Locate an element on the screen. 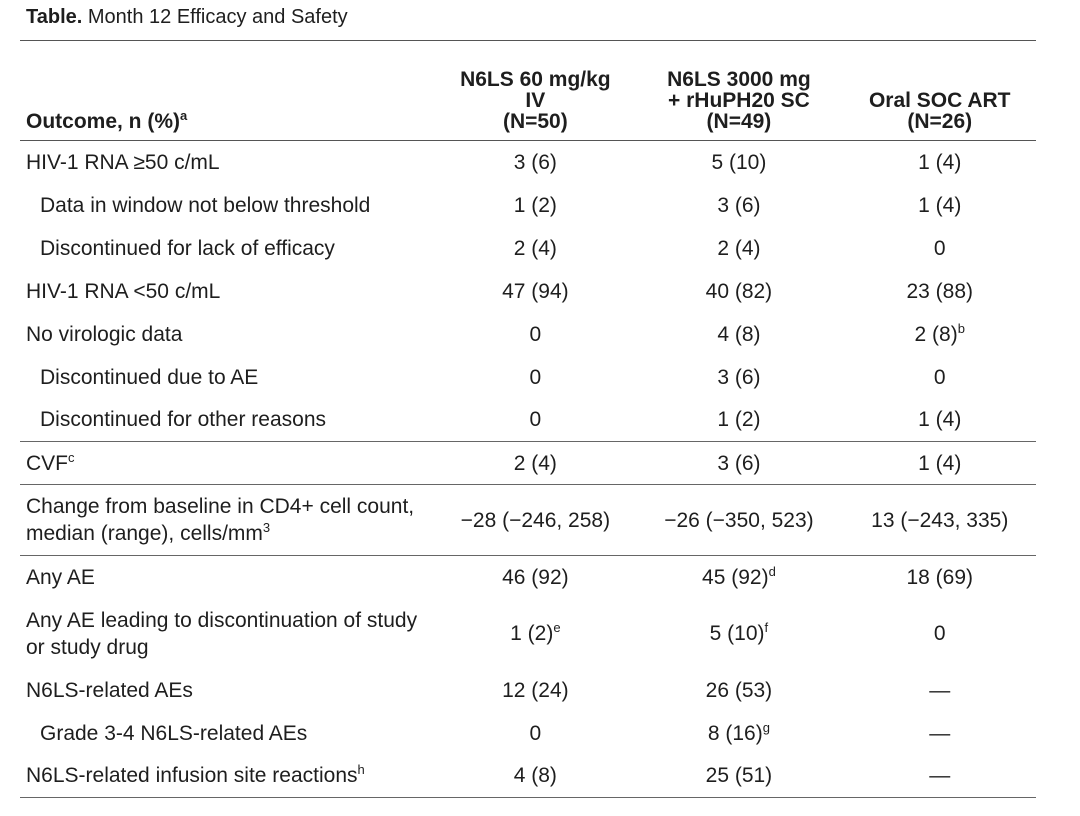 The height and width of the screenshot is (816, 1080). cell-text: 13 (−243, 335) is located at coordinates (940, 520).